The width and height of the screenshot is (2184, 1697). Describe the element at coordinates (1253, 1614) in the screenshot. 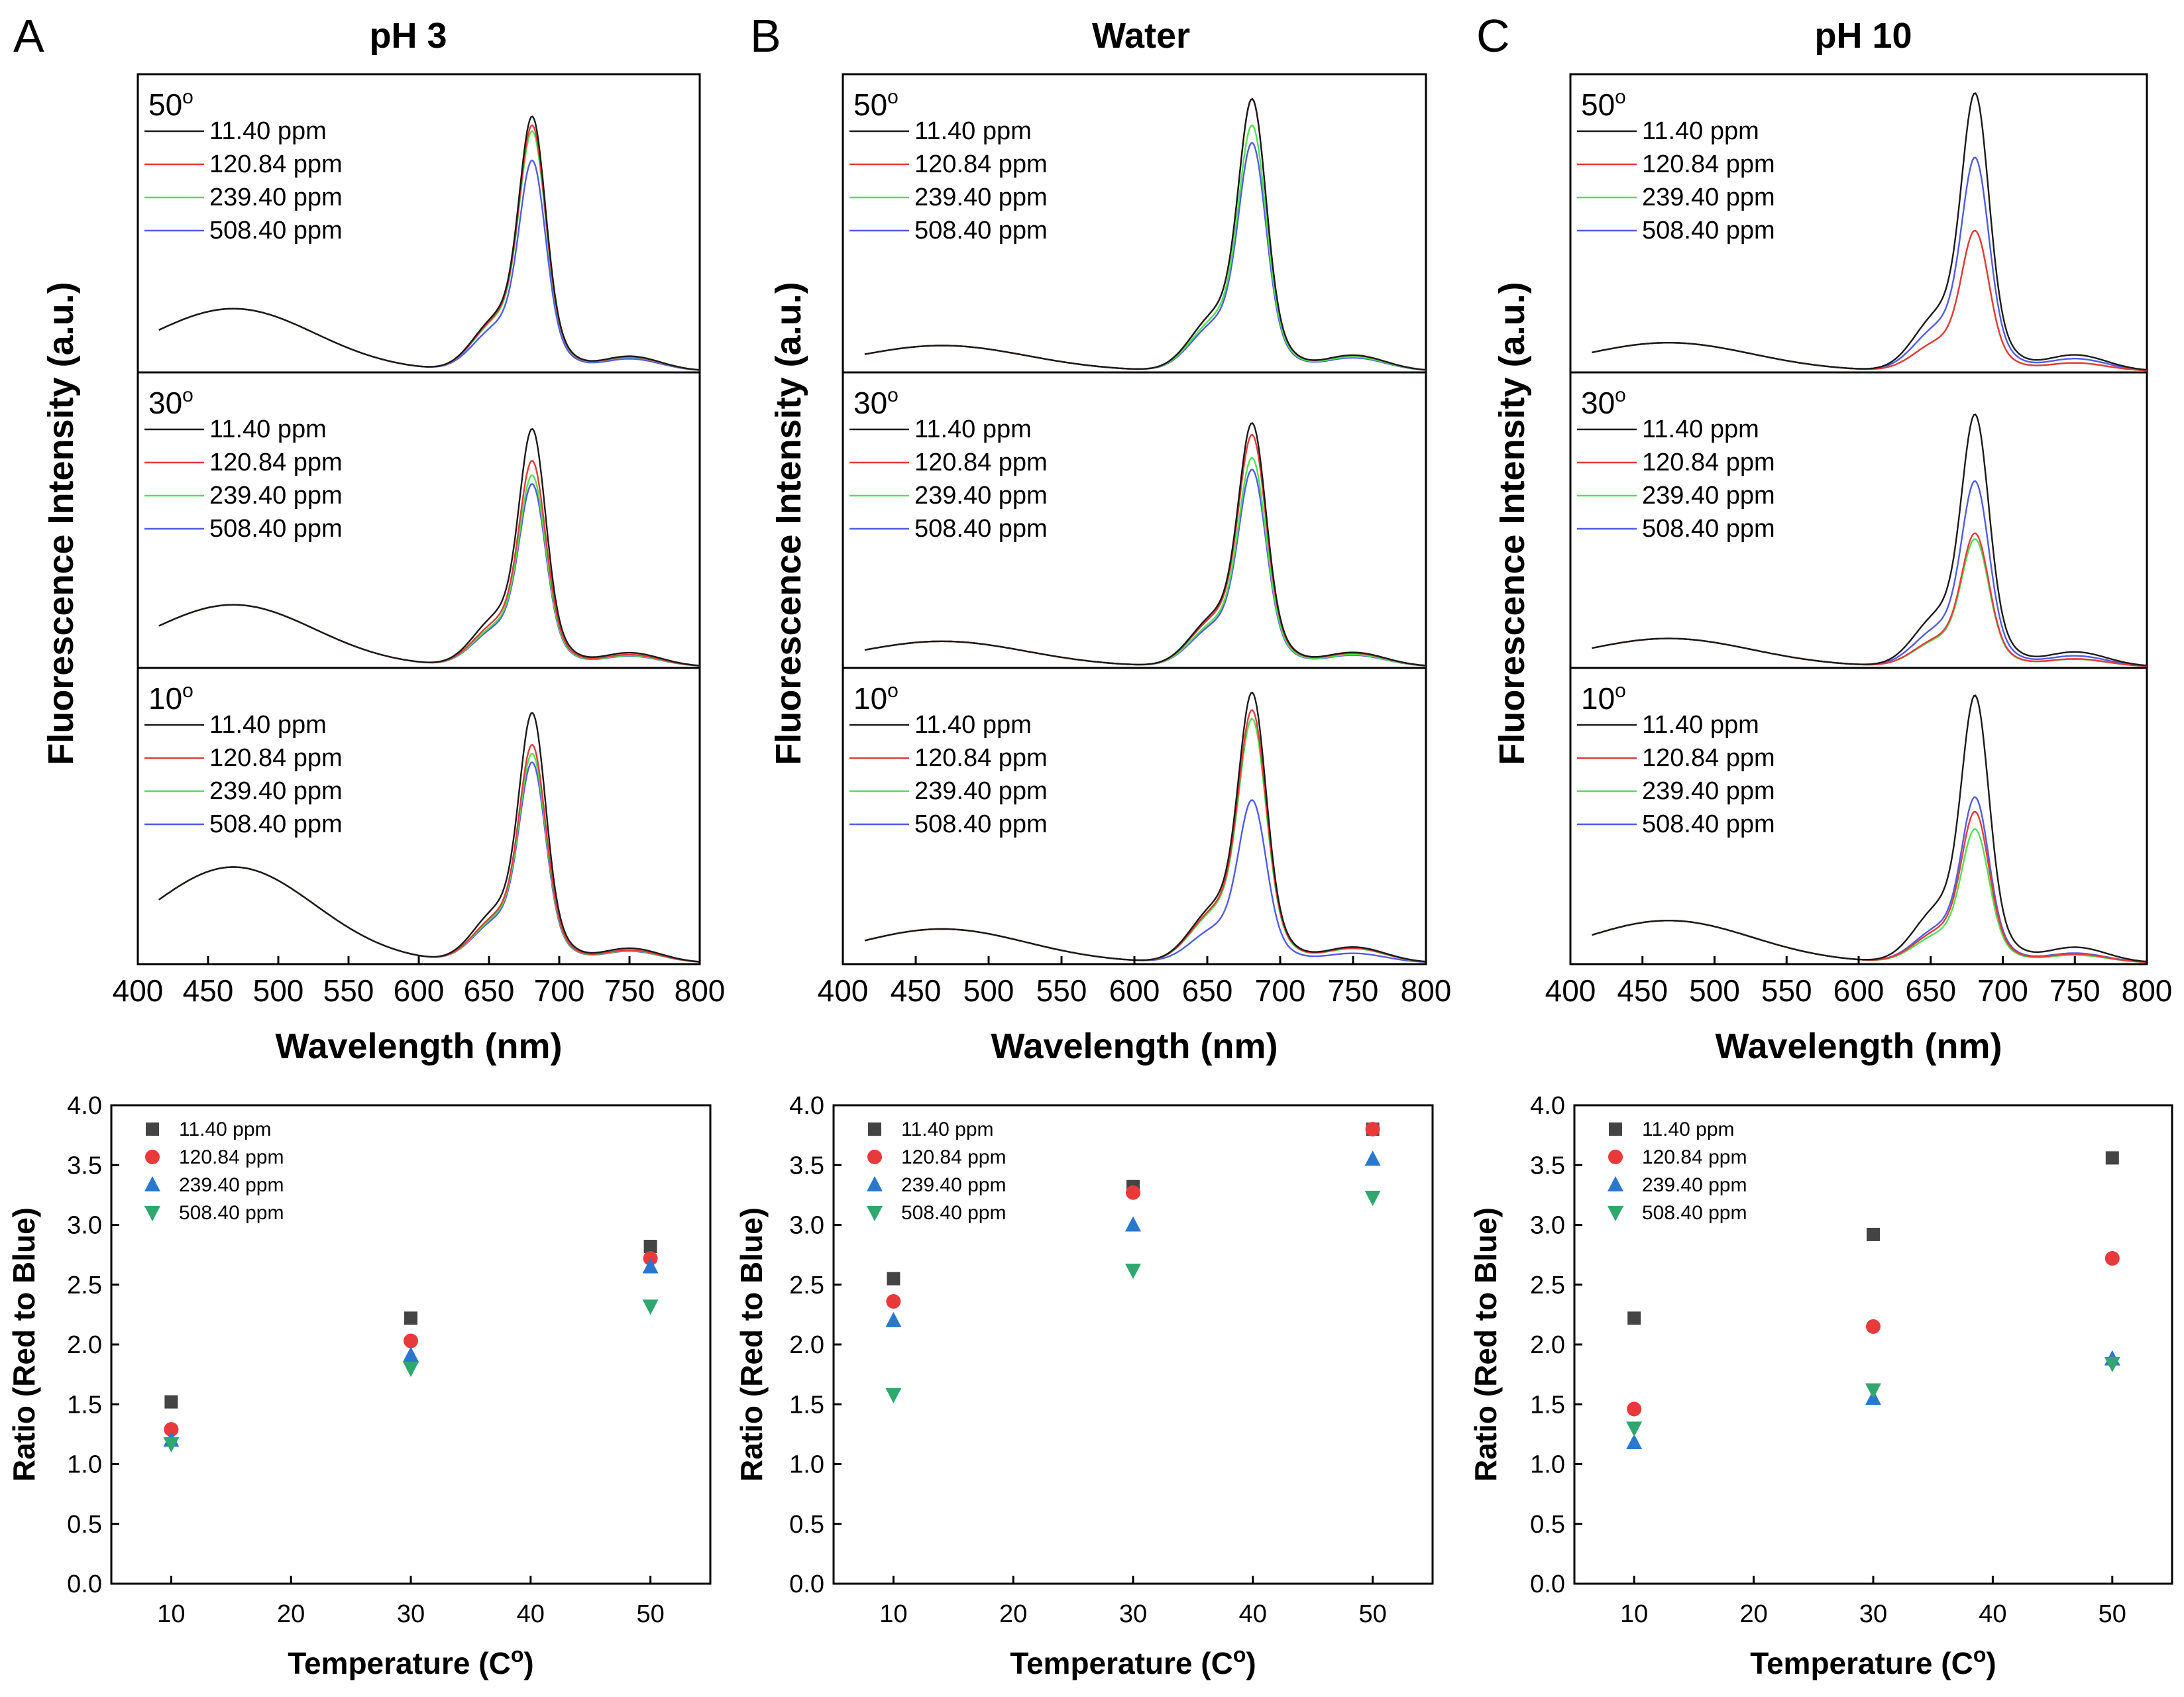

I see `x-tick-label: 40` at that location.